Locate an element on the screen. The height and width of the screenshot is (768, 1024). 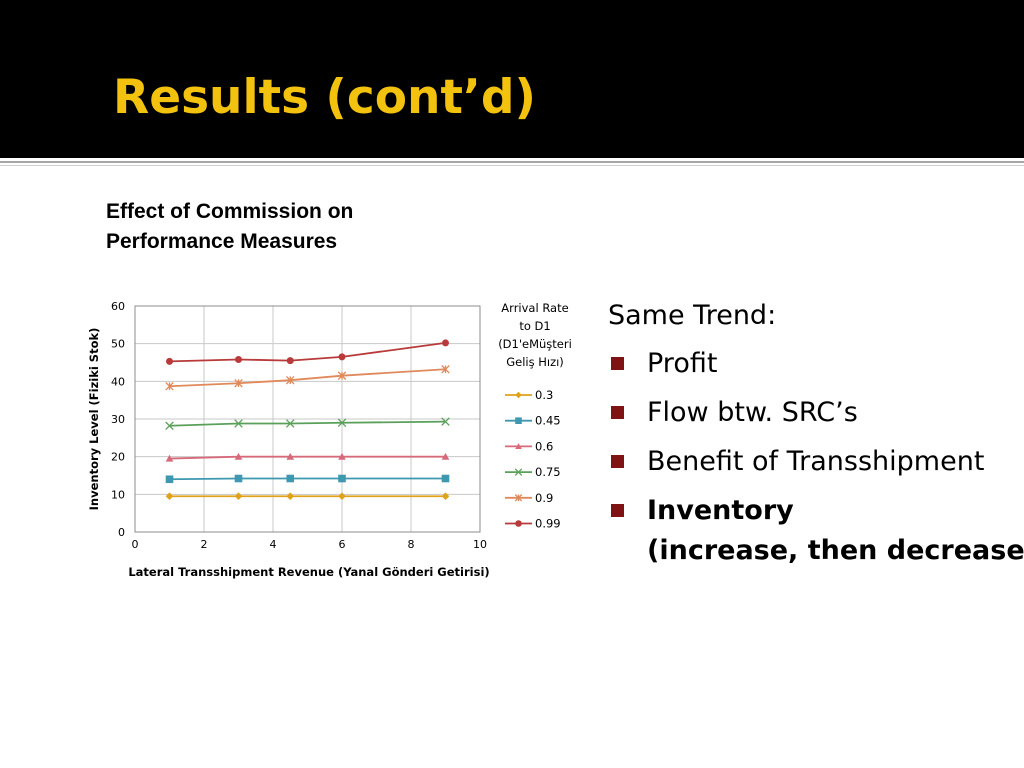
header-divider is located at coordinates (512, 162).